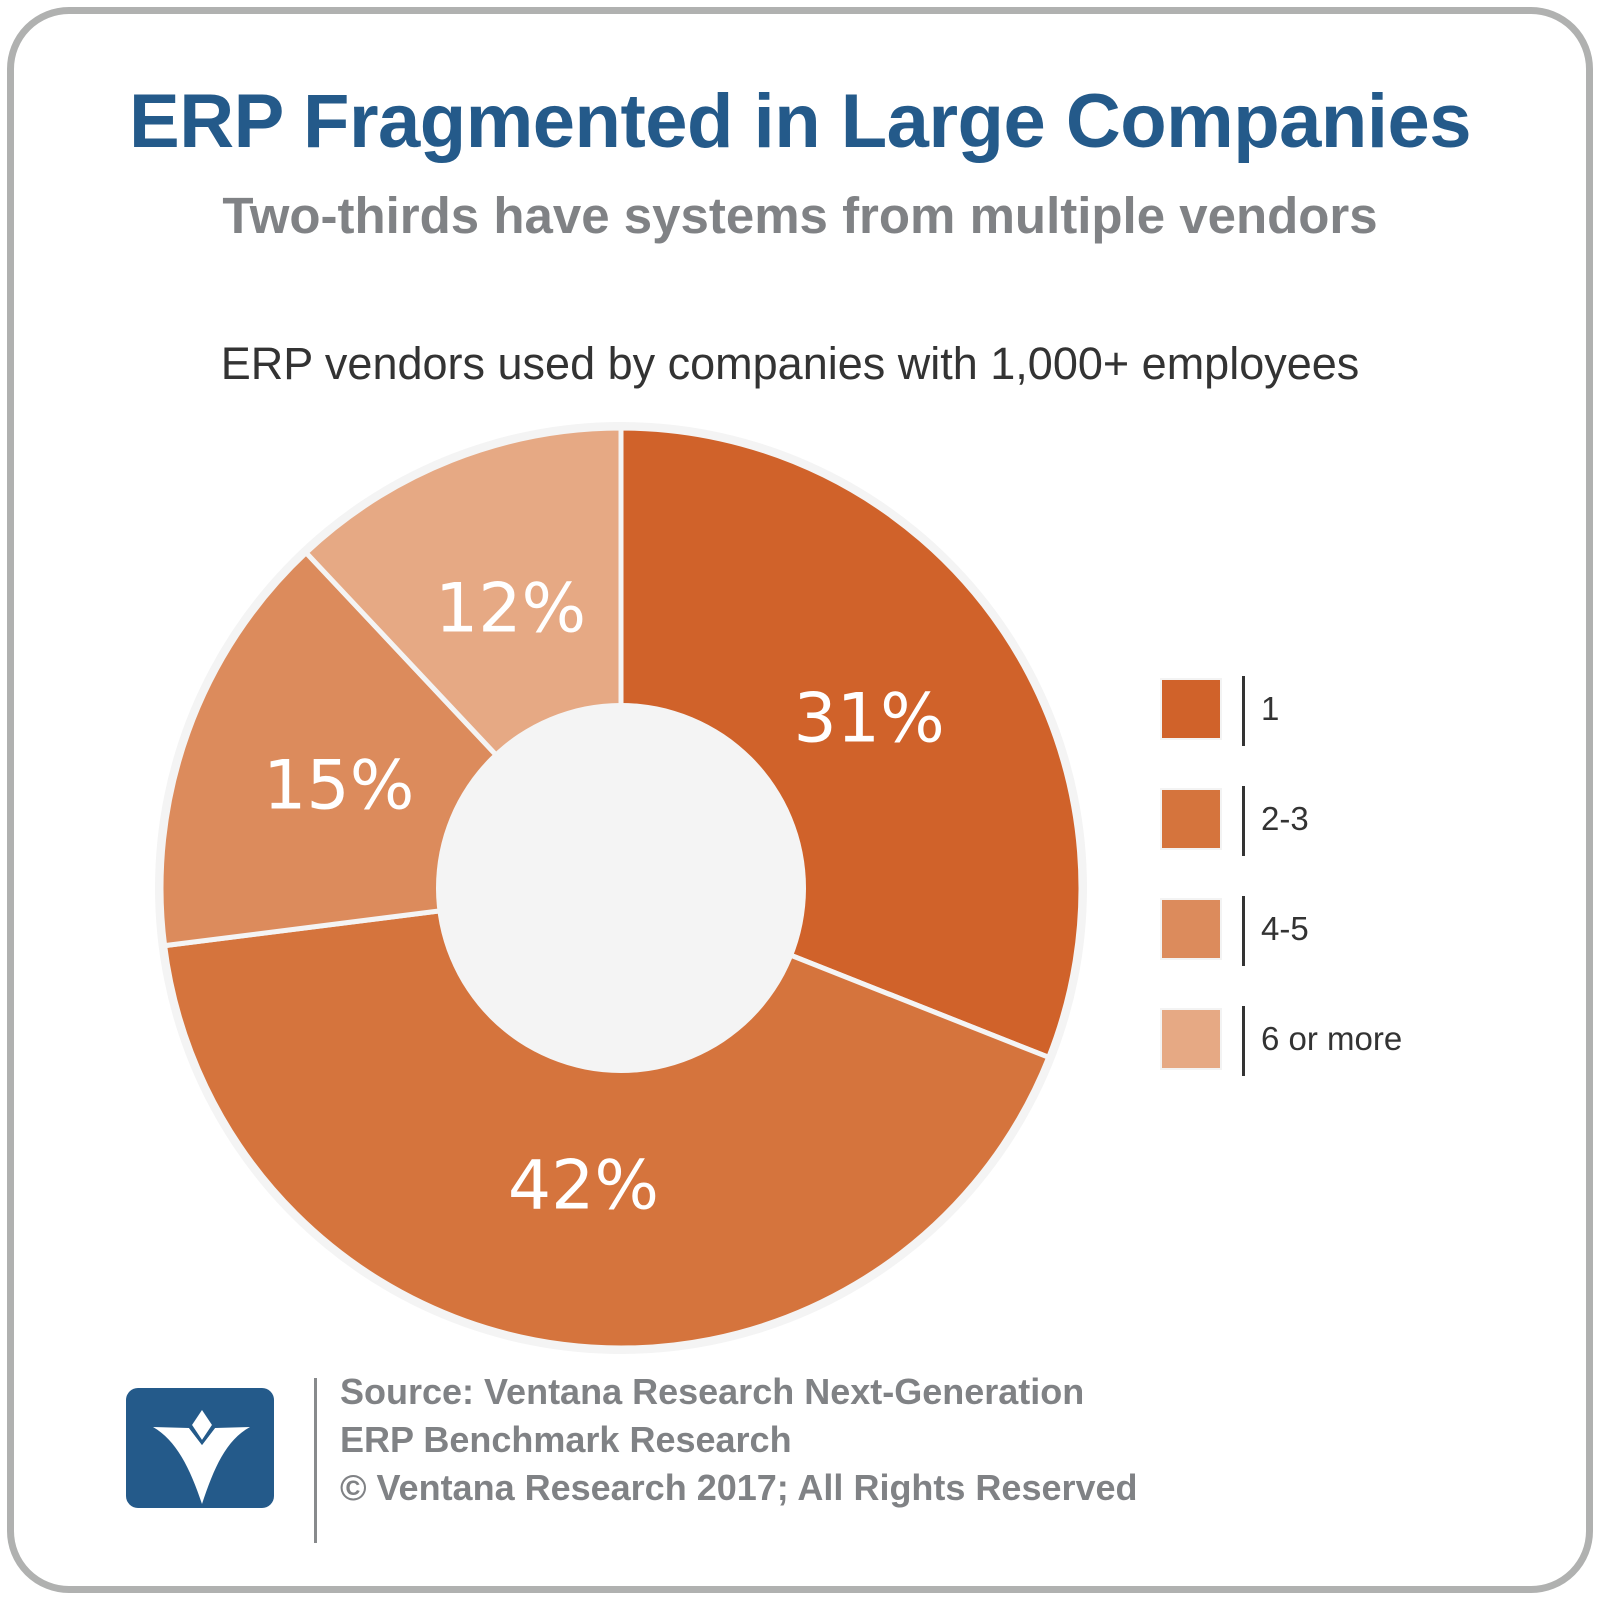  Describe the element at coordinates (712, 1391) in the screenshot. I see `footer-source-line-1: Source: Ventana Research Next-Generation` at that location.